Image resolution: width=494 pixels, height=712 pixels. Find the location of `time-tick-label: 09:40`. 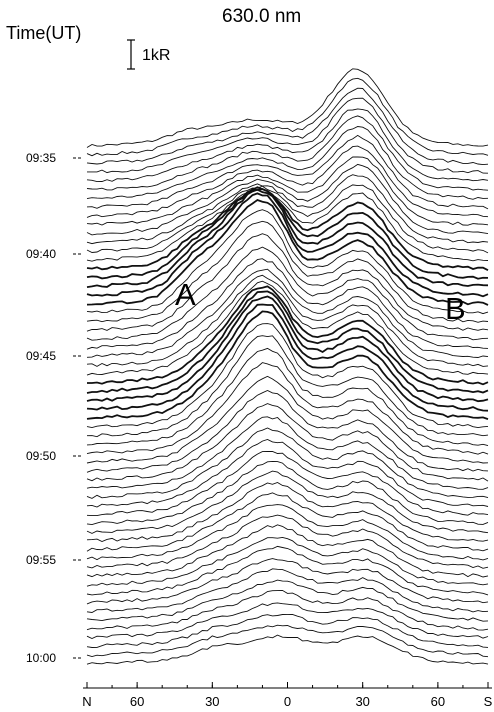

time-tick-label: 09:40 is located at coordinates (41, 254).